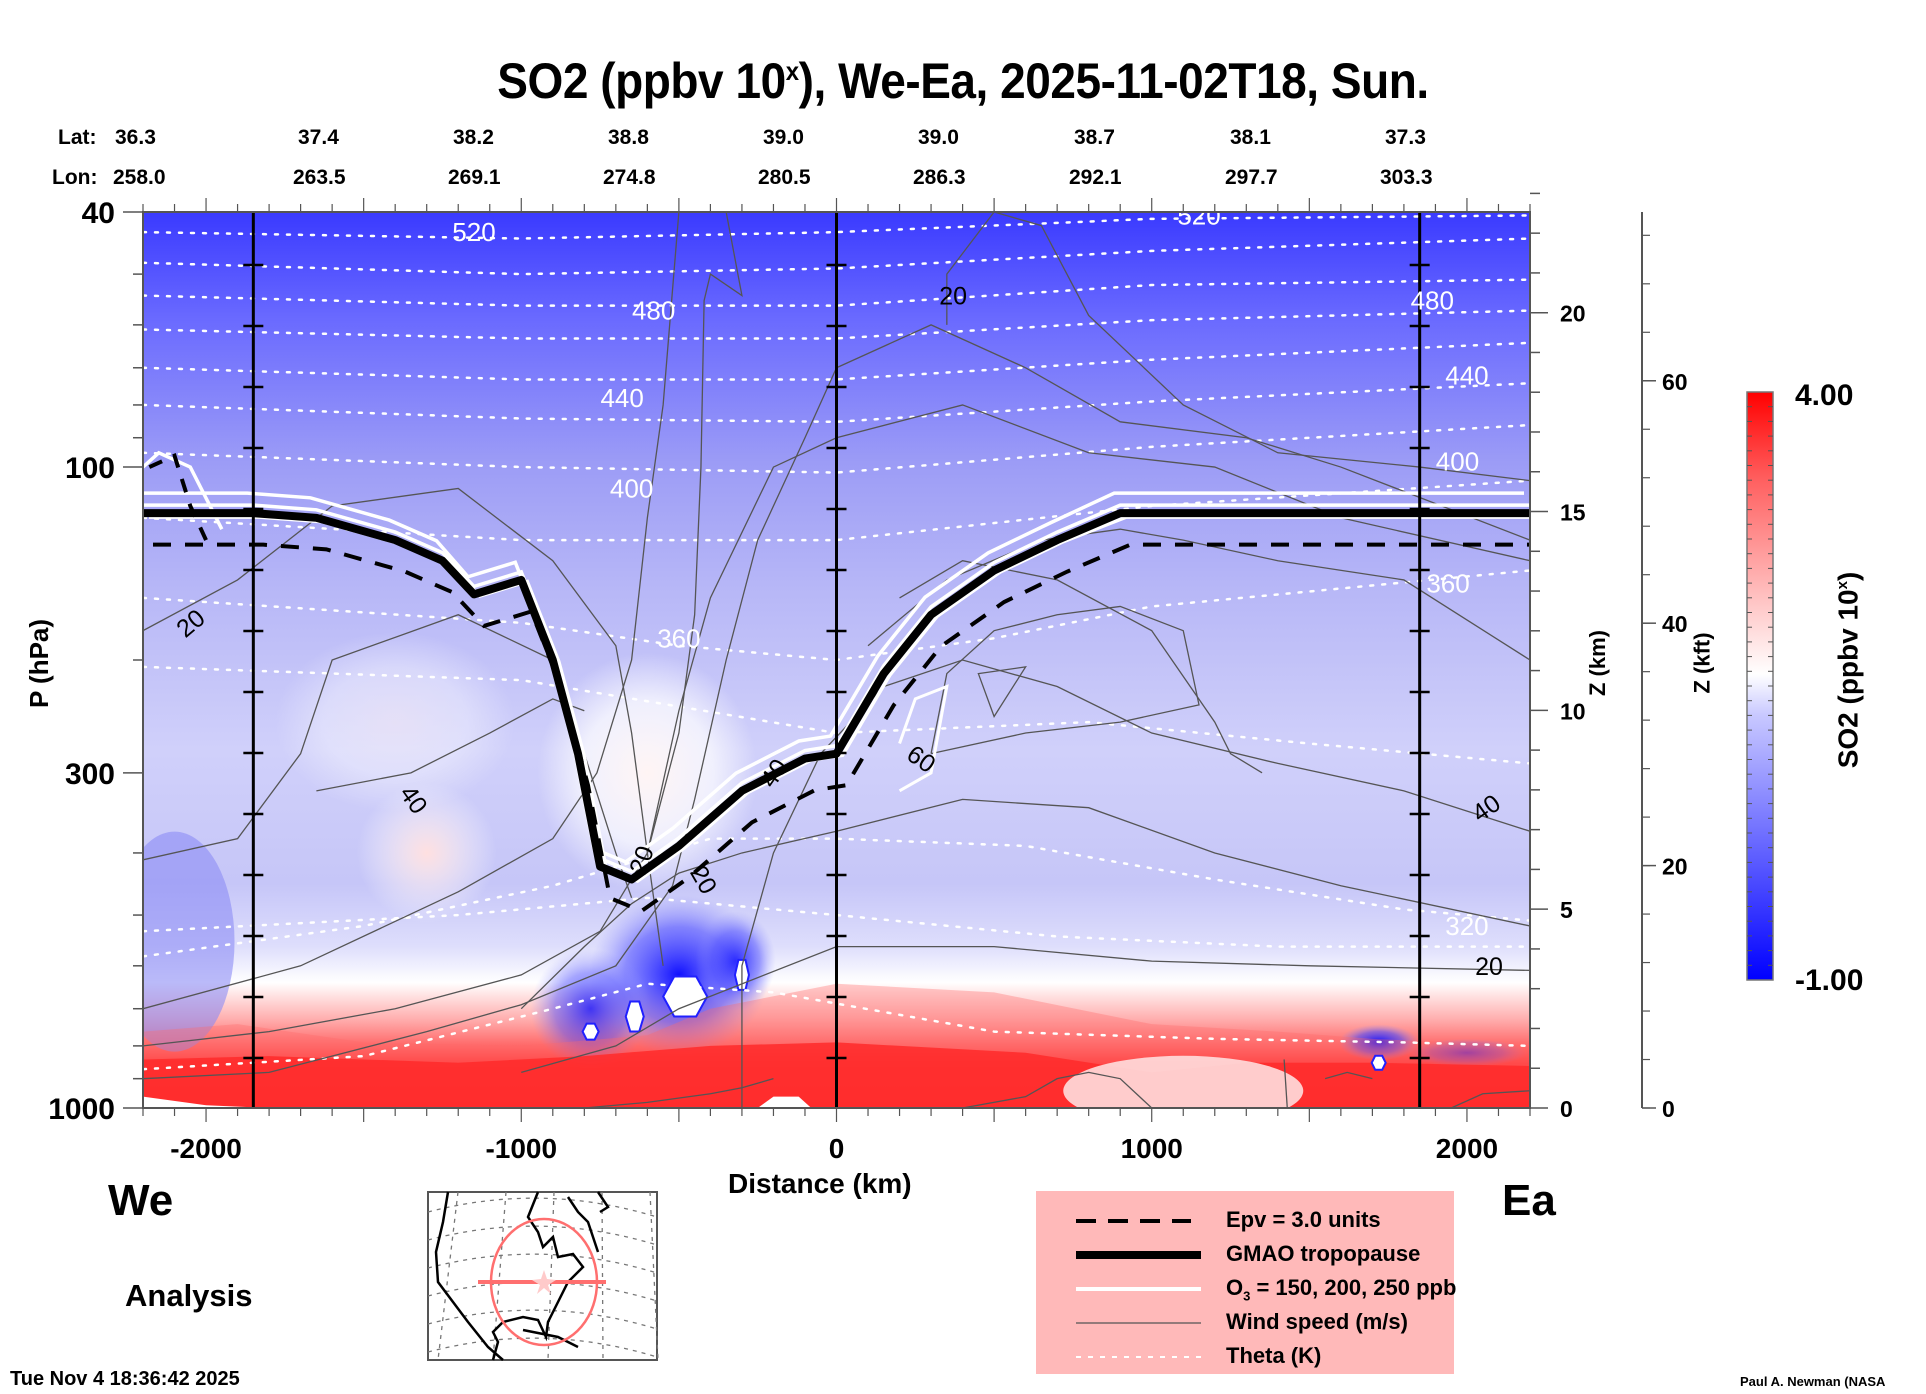 The height and width of the screenshot is (1394, 1926). Describe the element at coordinates (1829, 980) in the screenshot. I see `colorbar-min-label: -1.00` at that location.